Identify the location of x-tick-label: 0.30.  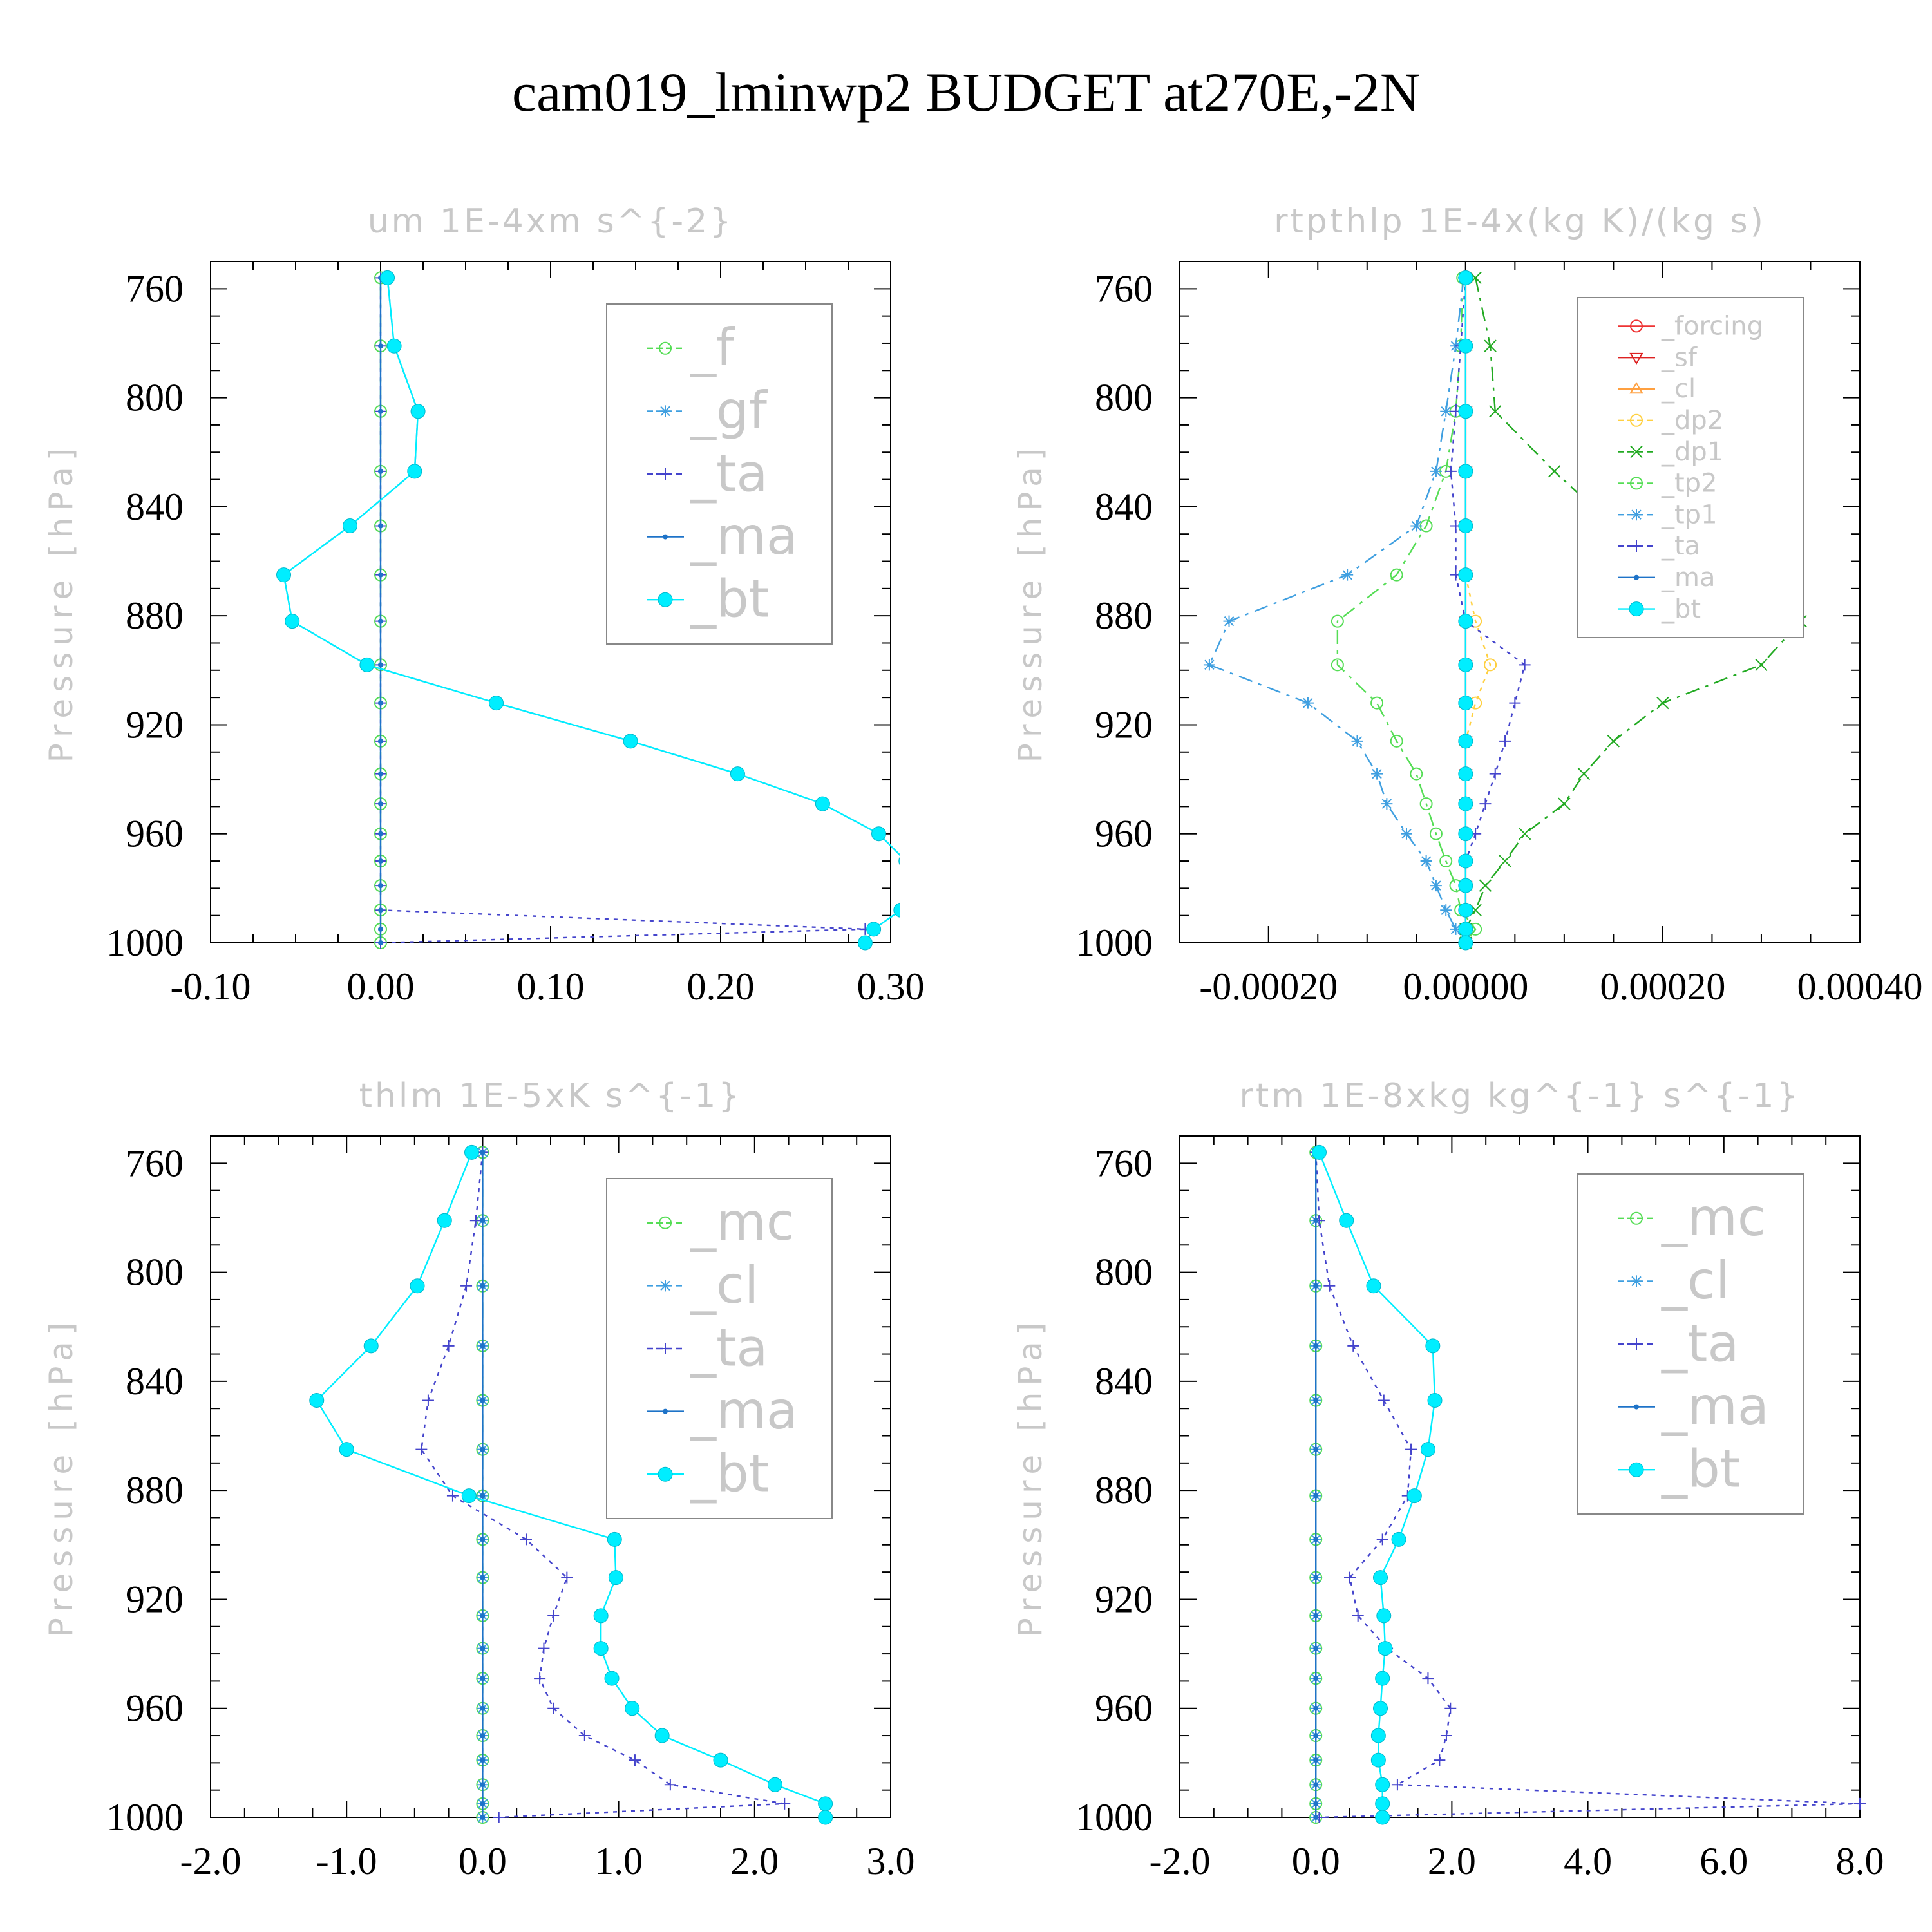
(891, 986).